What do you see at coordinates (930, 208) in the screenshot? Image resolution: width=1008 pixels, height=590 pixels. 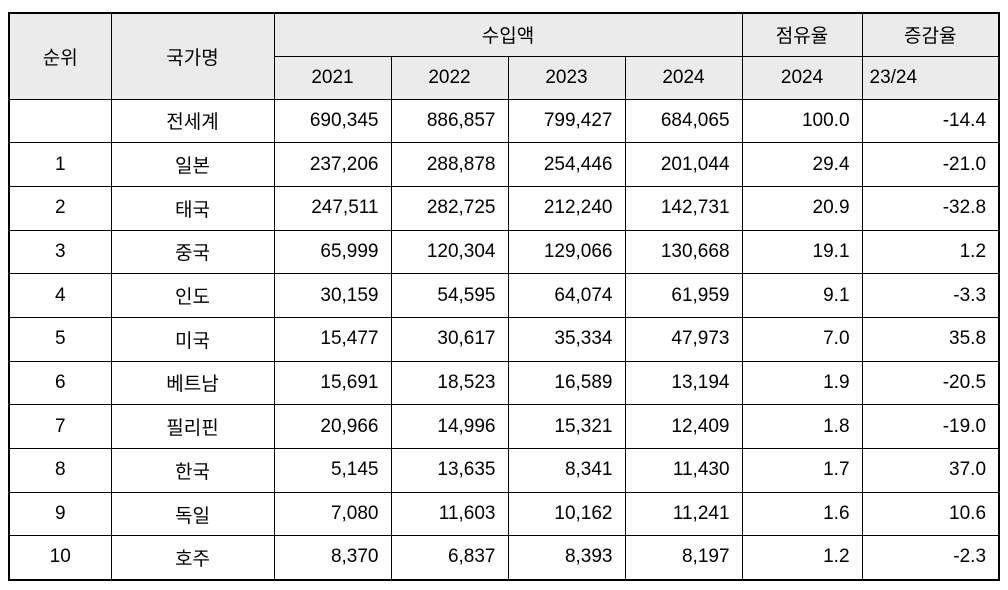 I see `change-cell: -32.8` at bounding box center [930, 208].